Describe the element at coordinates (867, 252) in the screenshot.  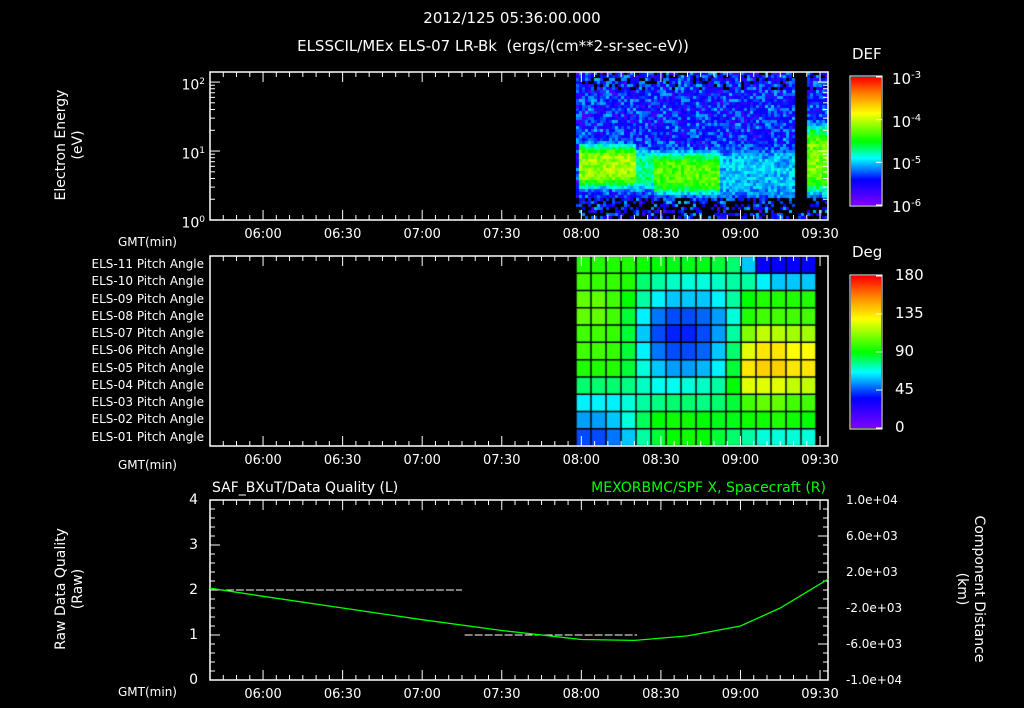
I see `deg-colorbar-title: Deg` at that location.